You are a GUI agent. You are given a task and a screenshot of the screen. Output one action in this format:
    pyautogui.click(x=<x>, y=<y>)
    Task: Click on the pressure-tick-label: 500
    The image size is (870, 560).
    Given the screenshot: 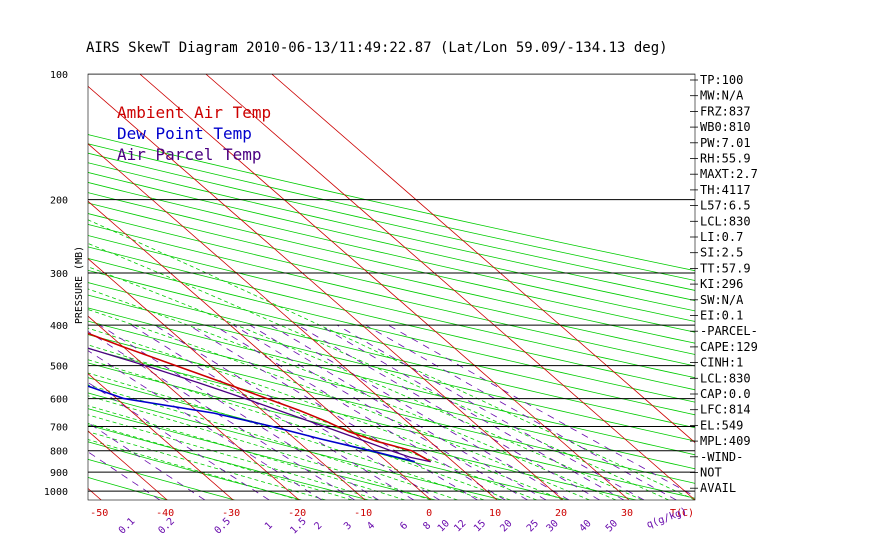 What is the action you would take?
    pyautogui.click(x=59, y=367)
    